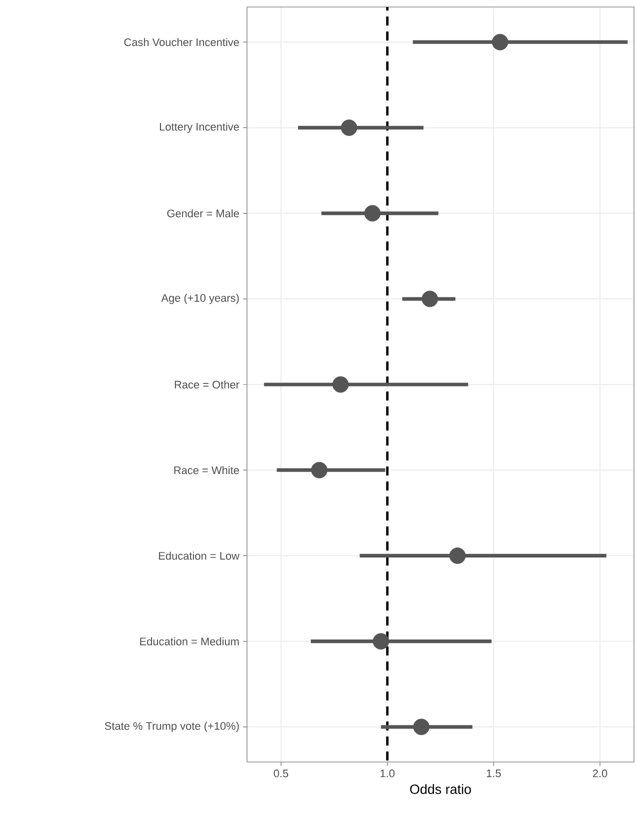 This screenshot has width=636, height=819. Describe the element at coordinates (203, 213) in the screenshot. I see `y-tick-label: Gender = Male` at that location.